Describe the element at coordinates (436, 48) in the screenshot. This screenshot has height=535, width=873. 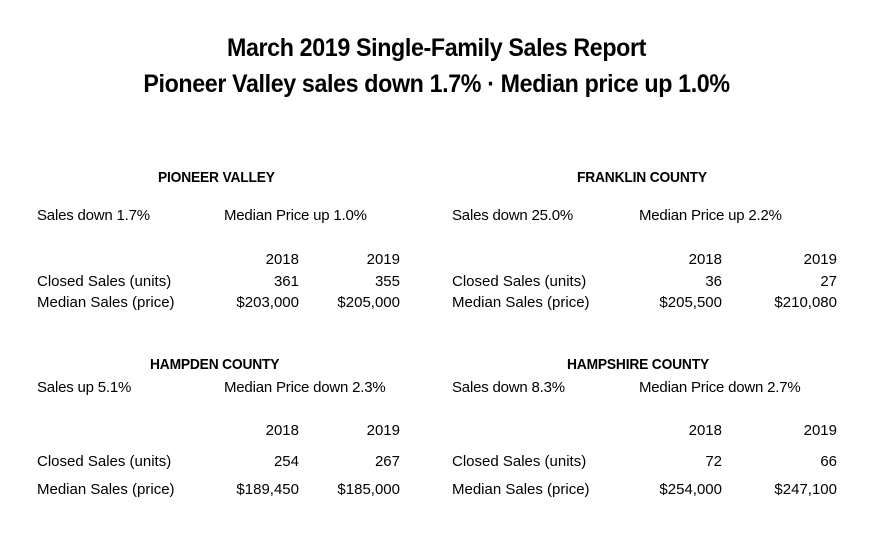
I see `report-title: March 2019 Single-Family Sales Report` at that location.